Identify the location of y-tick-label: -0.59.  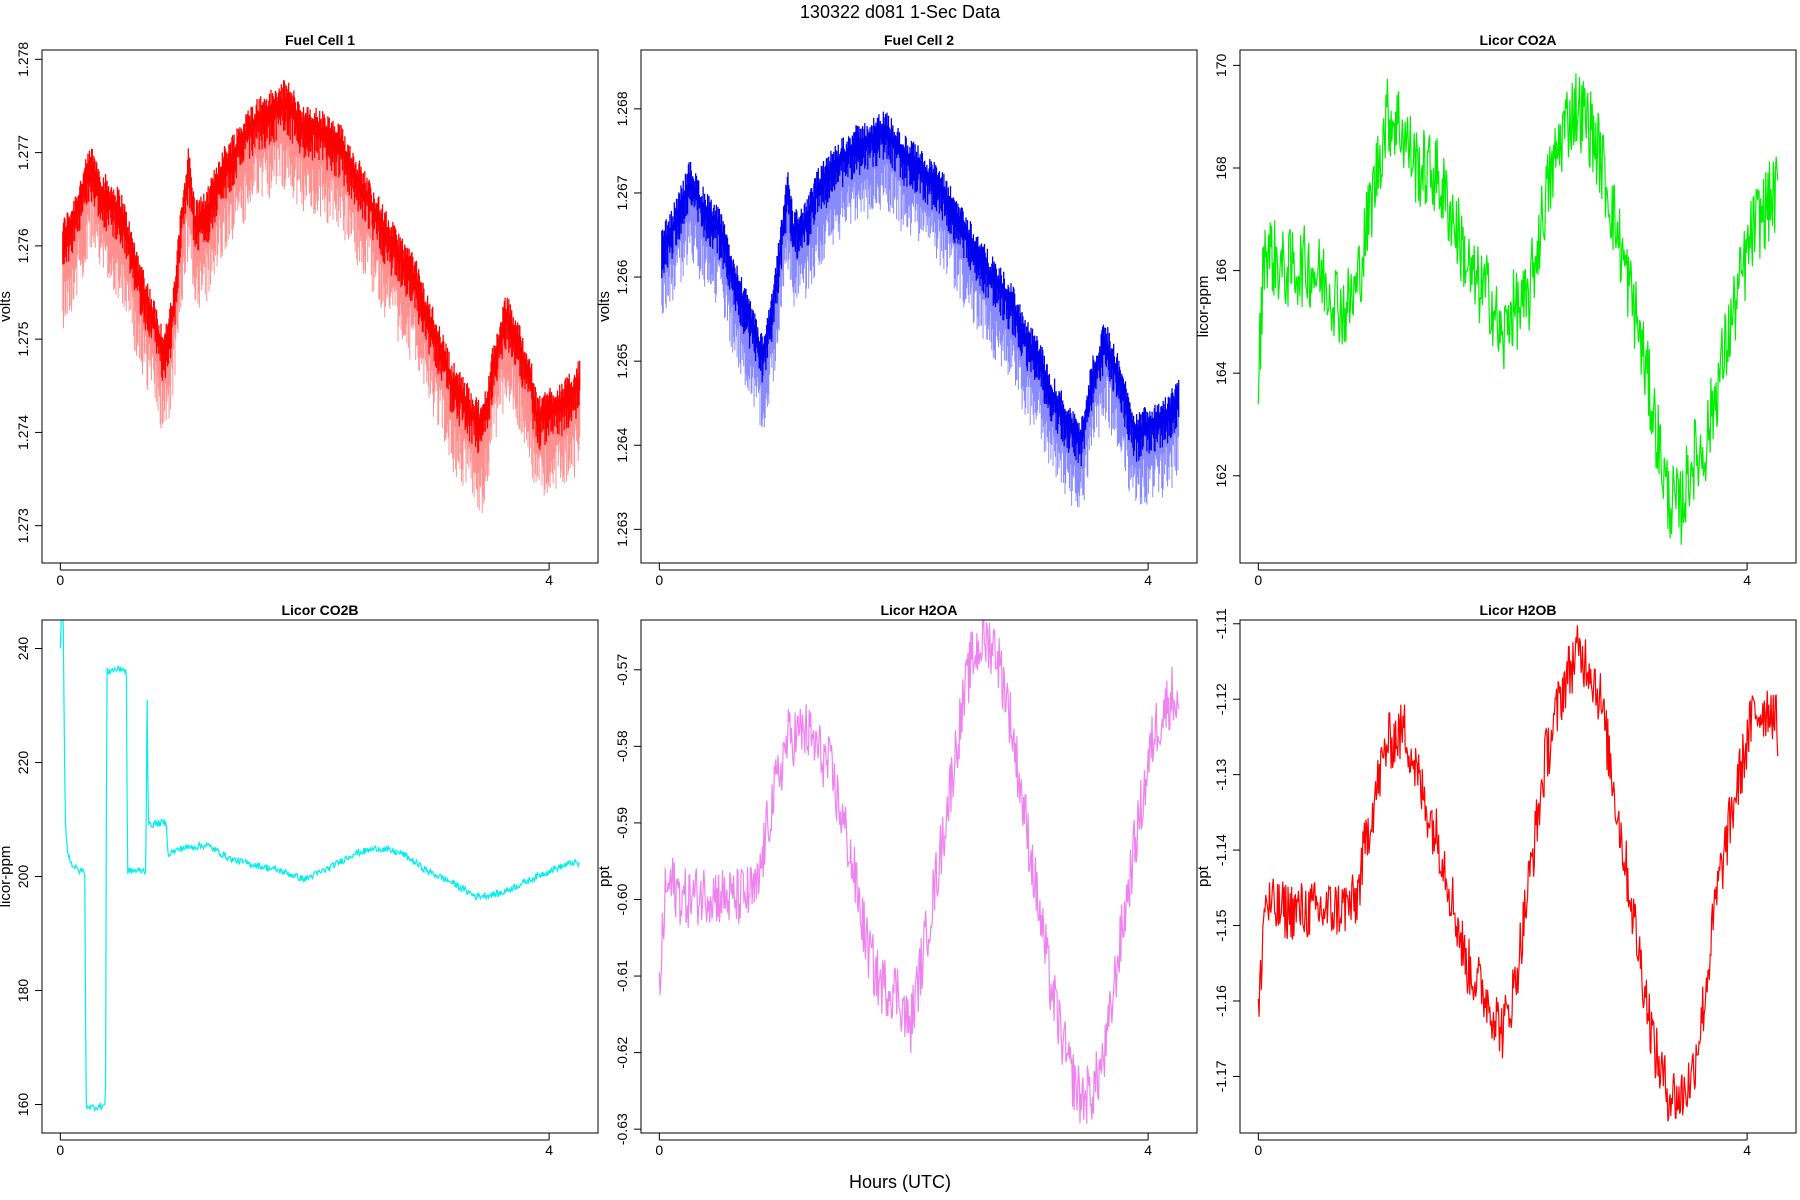
(622, 823).